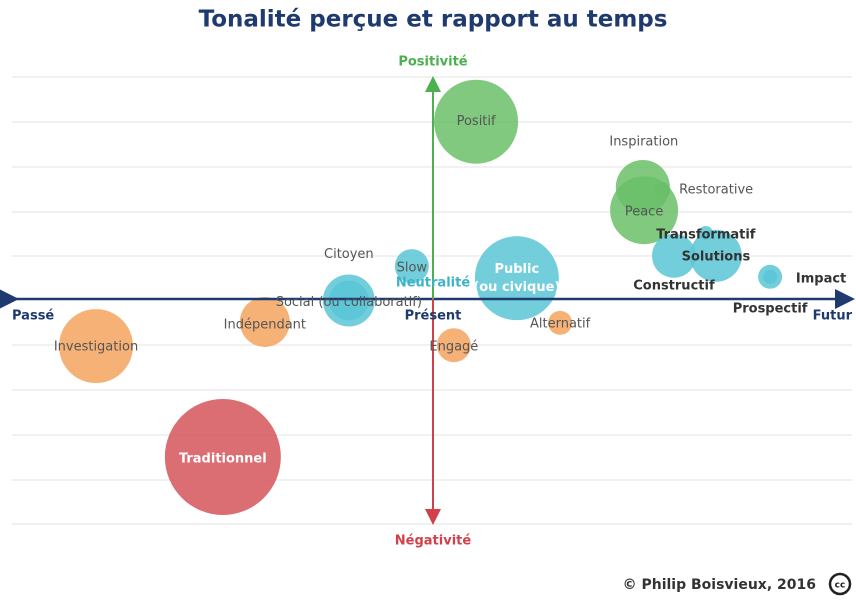 The height and width of the screenshot is (601, 856). I want to click on bubble-label: Traditionnel, so click(223, 458).